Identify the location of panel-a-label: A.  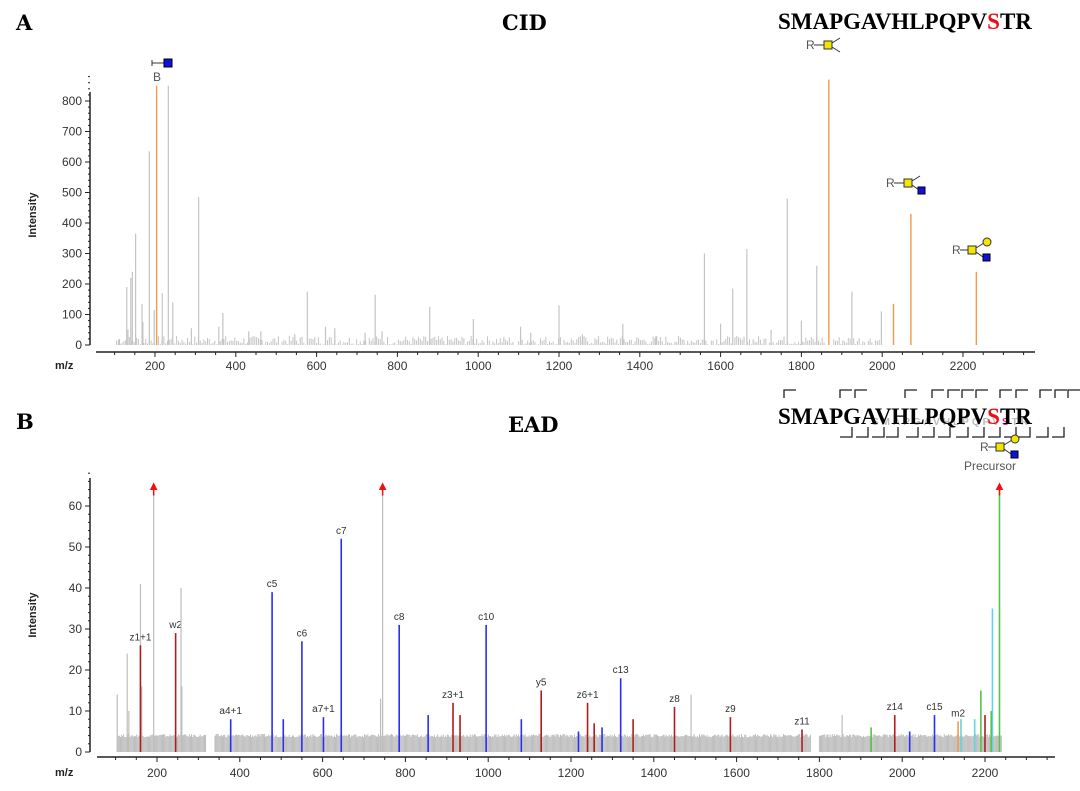
(24, 22).